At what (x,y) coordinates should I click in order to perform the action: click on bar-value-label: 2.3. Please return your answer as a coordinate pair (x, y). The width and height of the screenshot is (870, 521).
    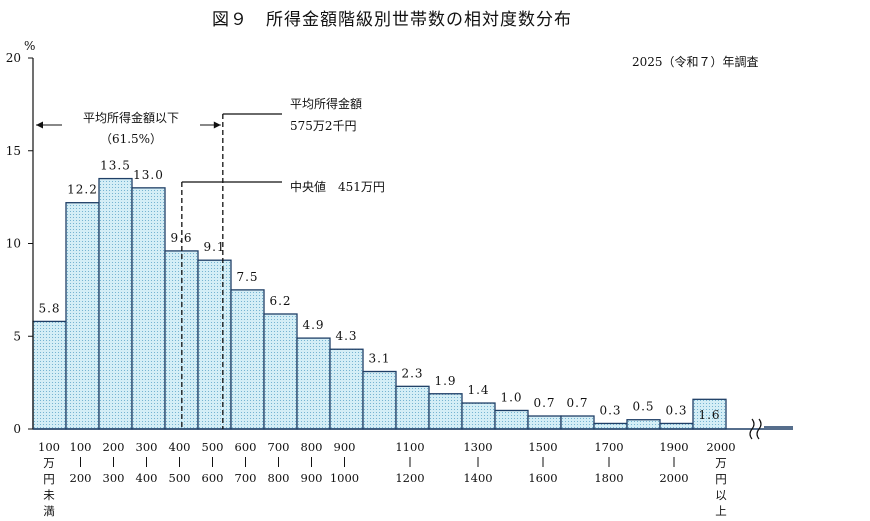
    Looking at the image, I should click on (412, 373).